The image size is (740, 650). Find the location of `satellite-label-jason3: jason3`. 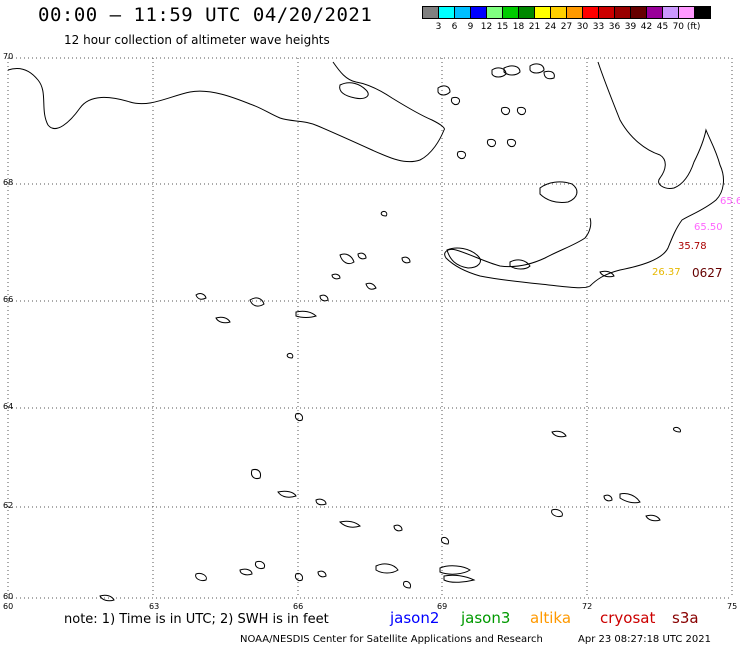

satellite-label-jason3: jason3 is located at coordinates (486, 618).